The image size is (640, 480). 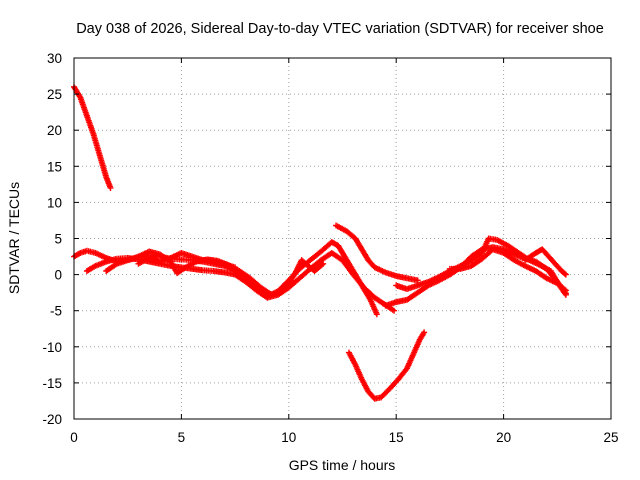 What do you see at coordinates (396, 437) in the screenshot?
I see `x-tick-label: 15` at bounding box center [396, 437].